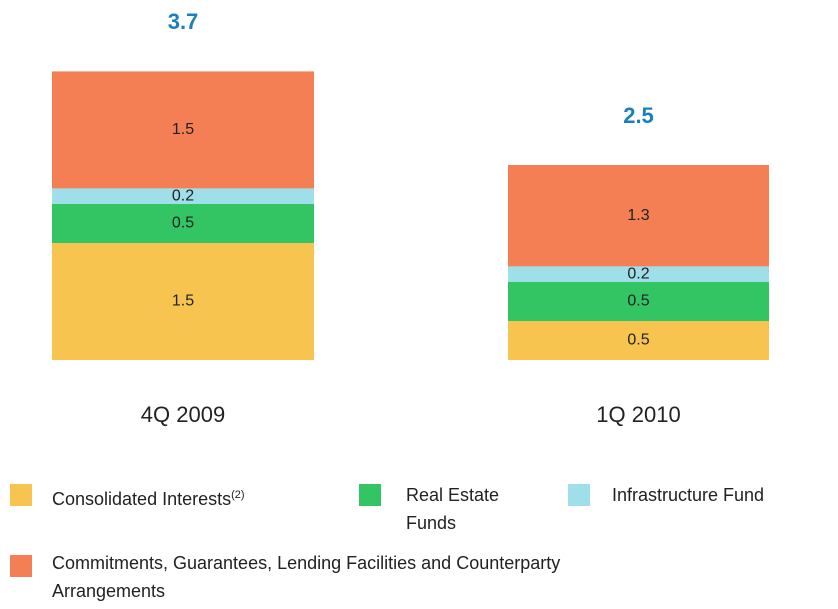  Describe the element at coordinates (453, 509) in the screenshot. I see `legend-text: Real Estate Funds` at that location.